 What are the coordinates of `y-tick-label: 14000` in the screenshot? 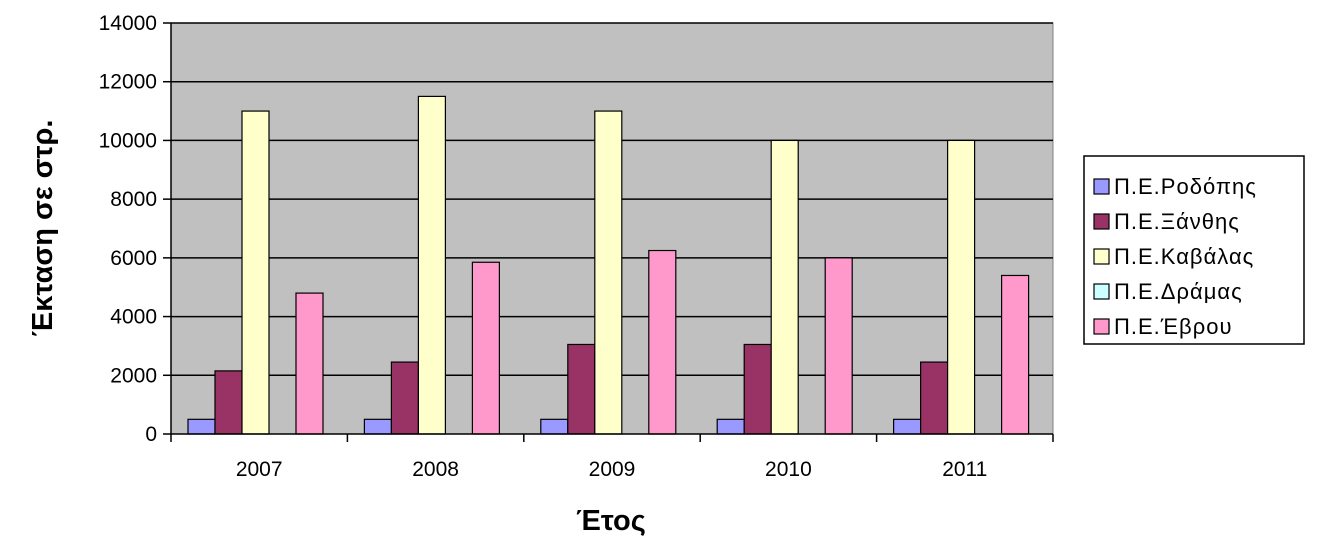 It's located at (128, 23).